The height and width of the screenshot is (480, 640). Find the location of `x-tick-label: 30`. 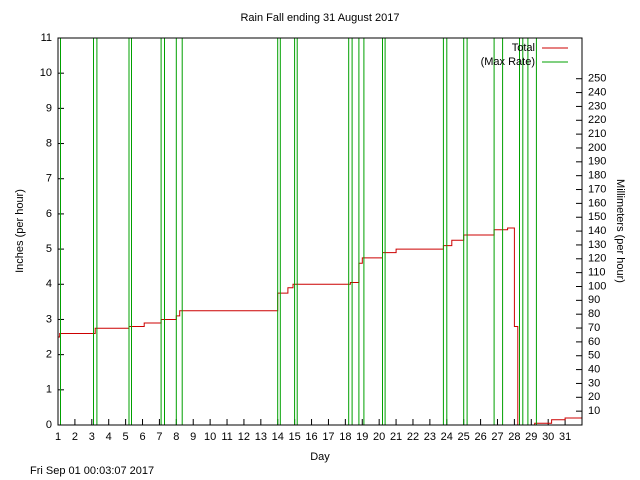

x-tick-label: 30 is located at coordinates (548, 437).